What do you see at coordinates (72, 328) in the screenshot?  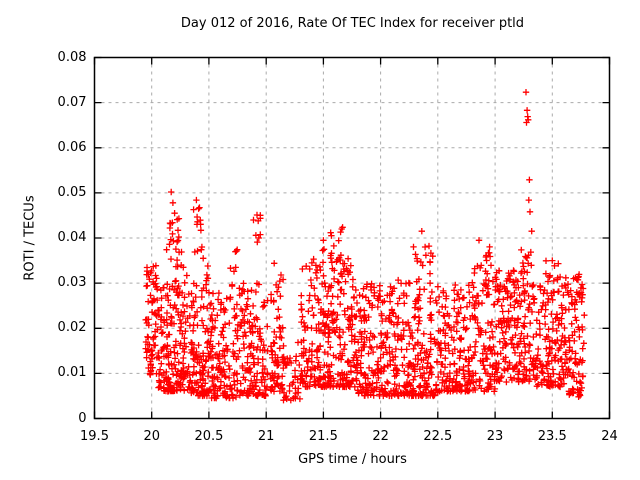 I see `y-tick-label: 0.02` at bounding box center [72, 328].